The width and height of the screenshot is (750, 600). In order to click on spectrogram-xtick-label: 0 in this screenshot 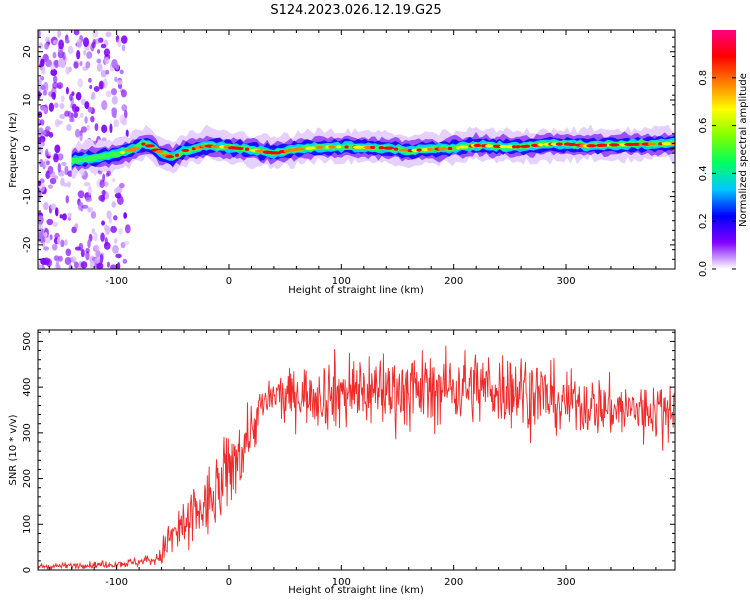, I will do `click(229, 281)`.